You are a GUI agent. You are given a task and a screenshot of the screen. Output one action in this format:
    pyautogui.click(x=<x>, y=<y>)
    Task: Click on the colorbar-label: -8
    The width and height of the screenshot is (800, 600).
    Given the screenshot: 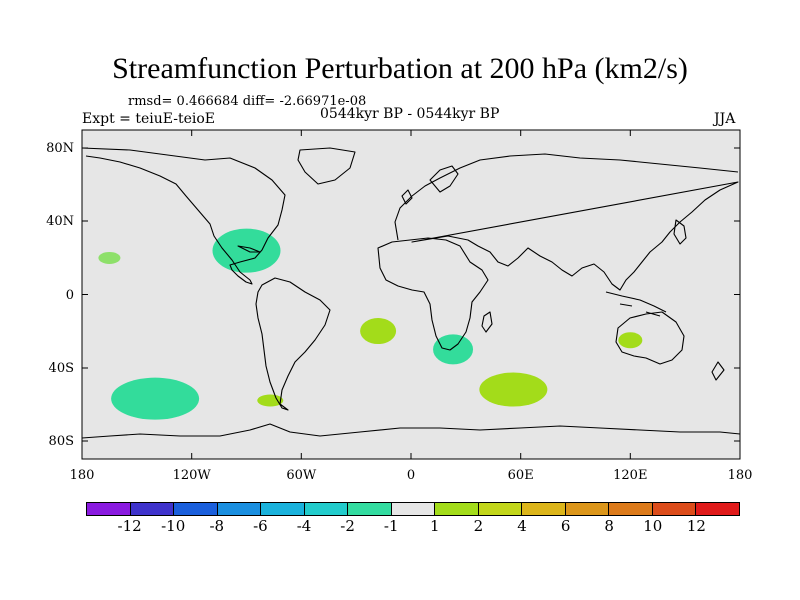 What is the action you would take?
    pyautogui.click(x=217, y=526)
    